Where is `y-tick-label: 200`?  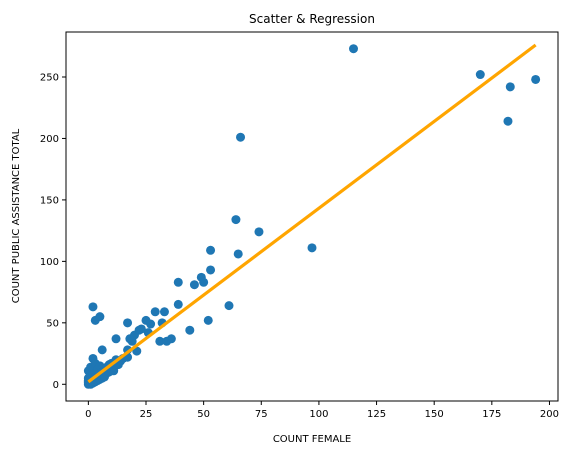 y-tick-label: 200 is located at coordinates (49, 139).